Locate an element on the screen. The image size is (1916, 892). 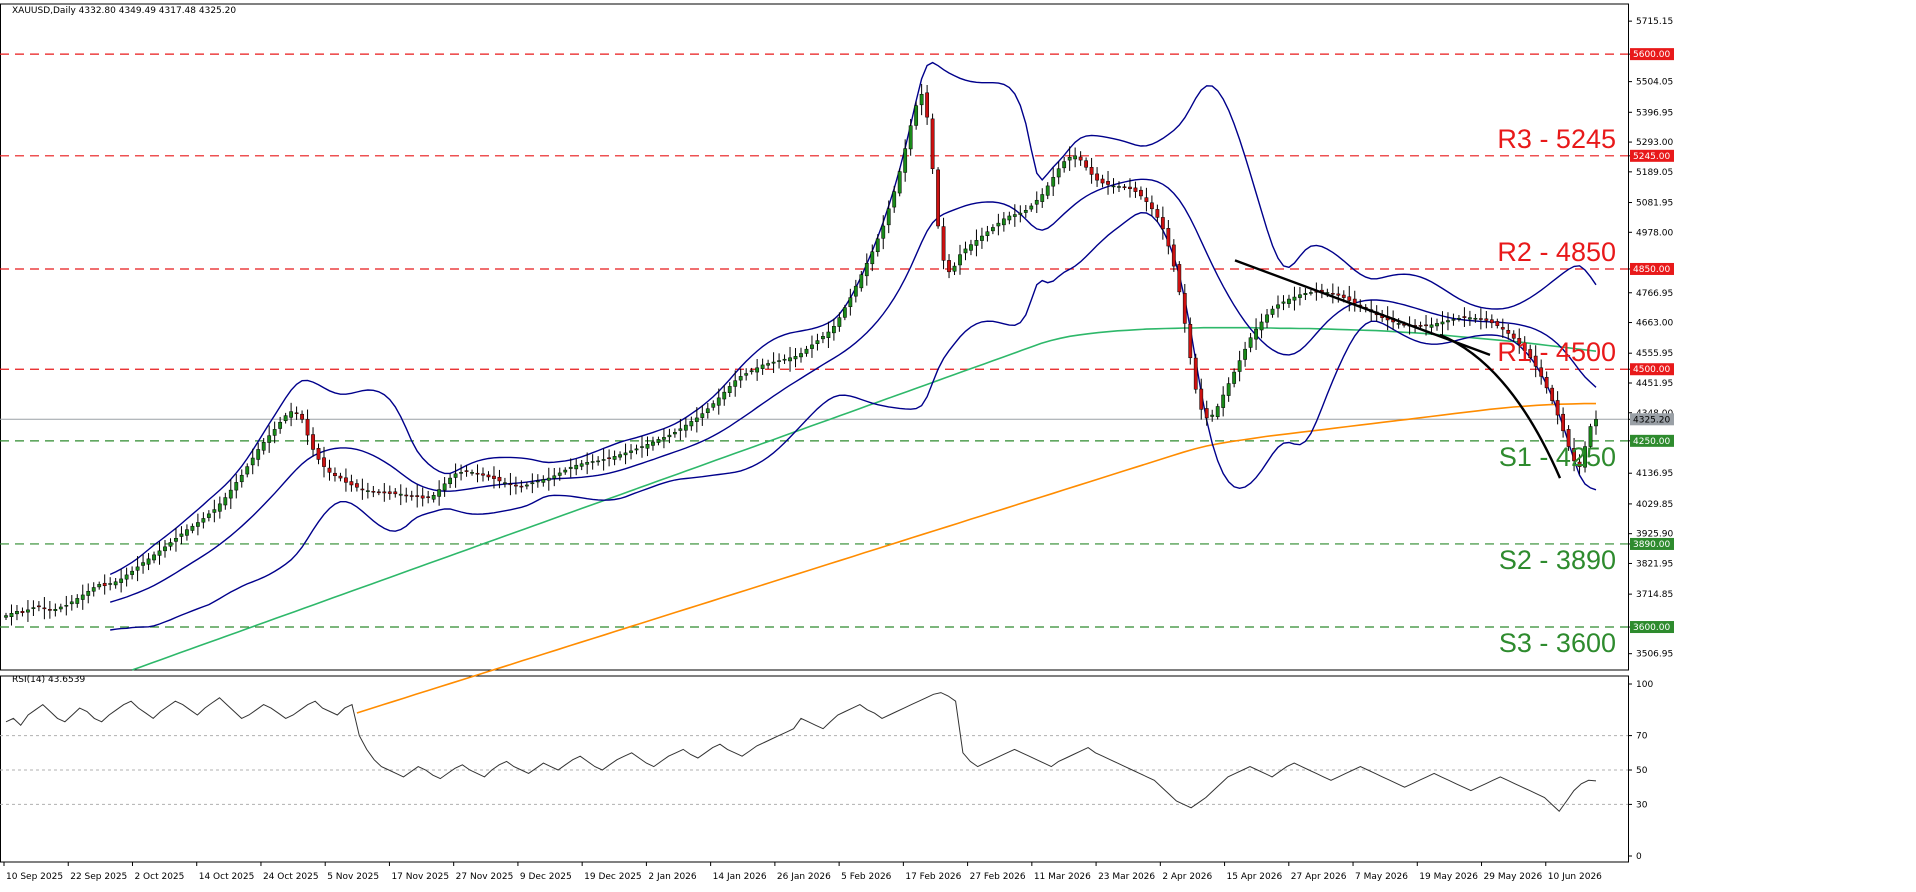
level-tag-top is located at coordinates (1652, 54).